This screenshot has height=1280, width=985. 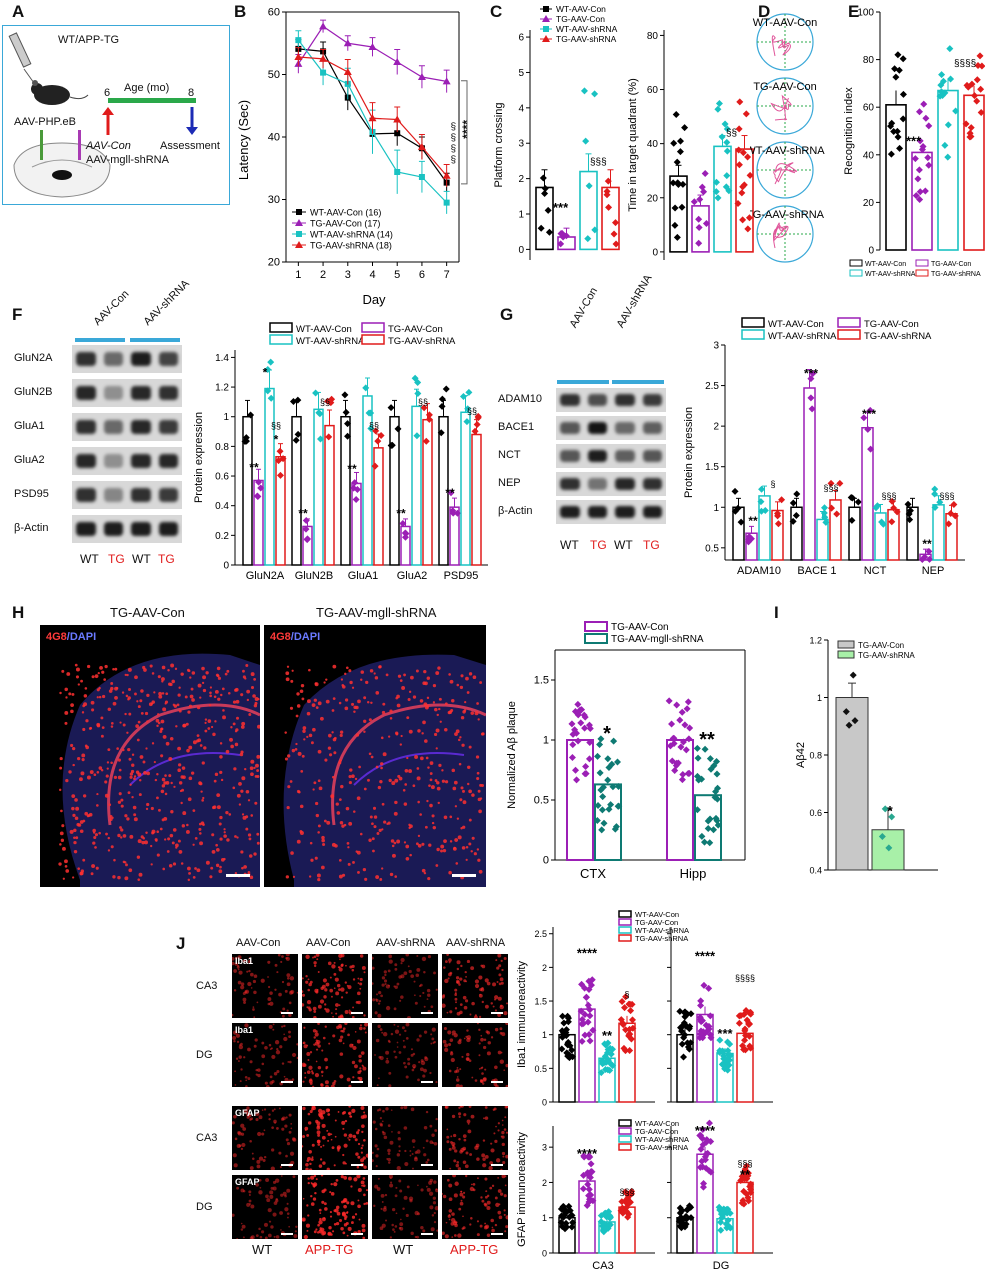 I want to click on chart-c1-point, so click(x=543, y=178).